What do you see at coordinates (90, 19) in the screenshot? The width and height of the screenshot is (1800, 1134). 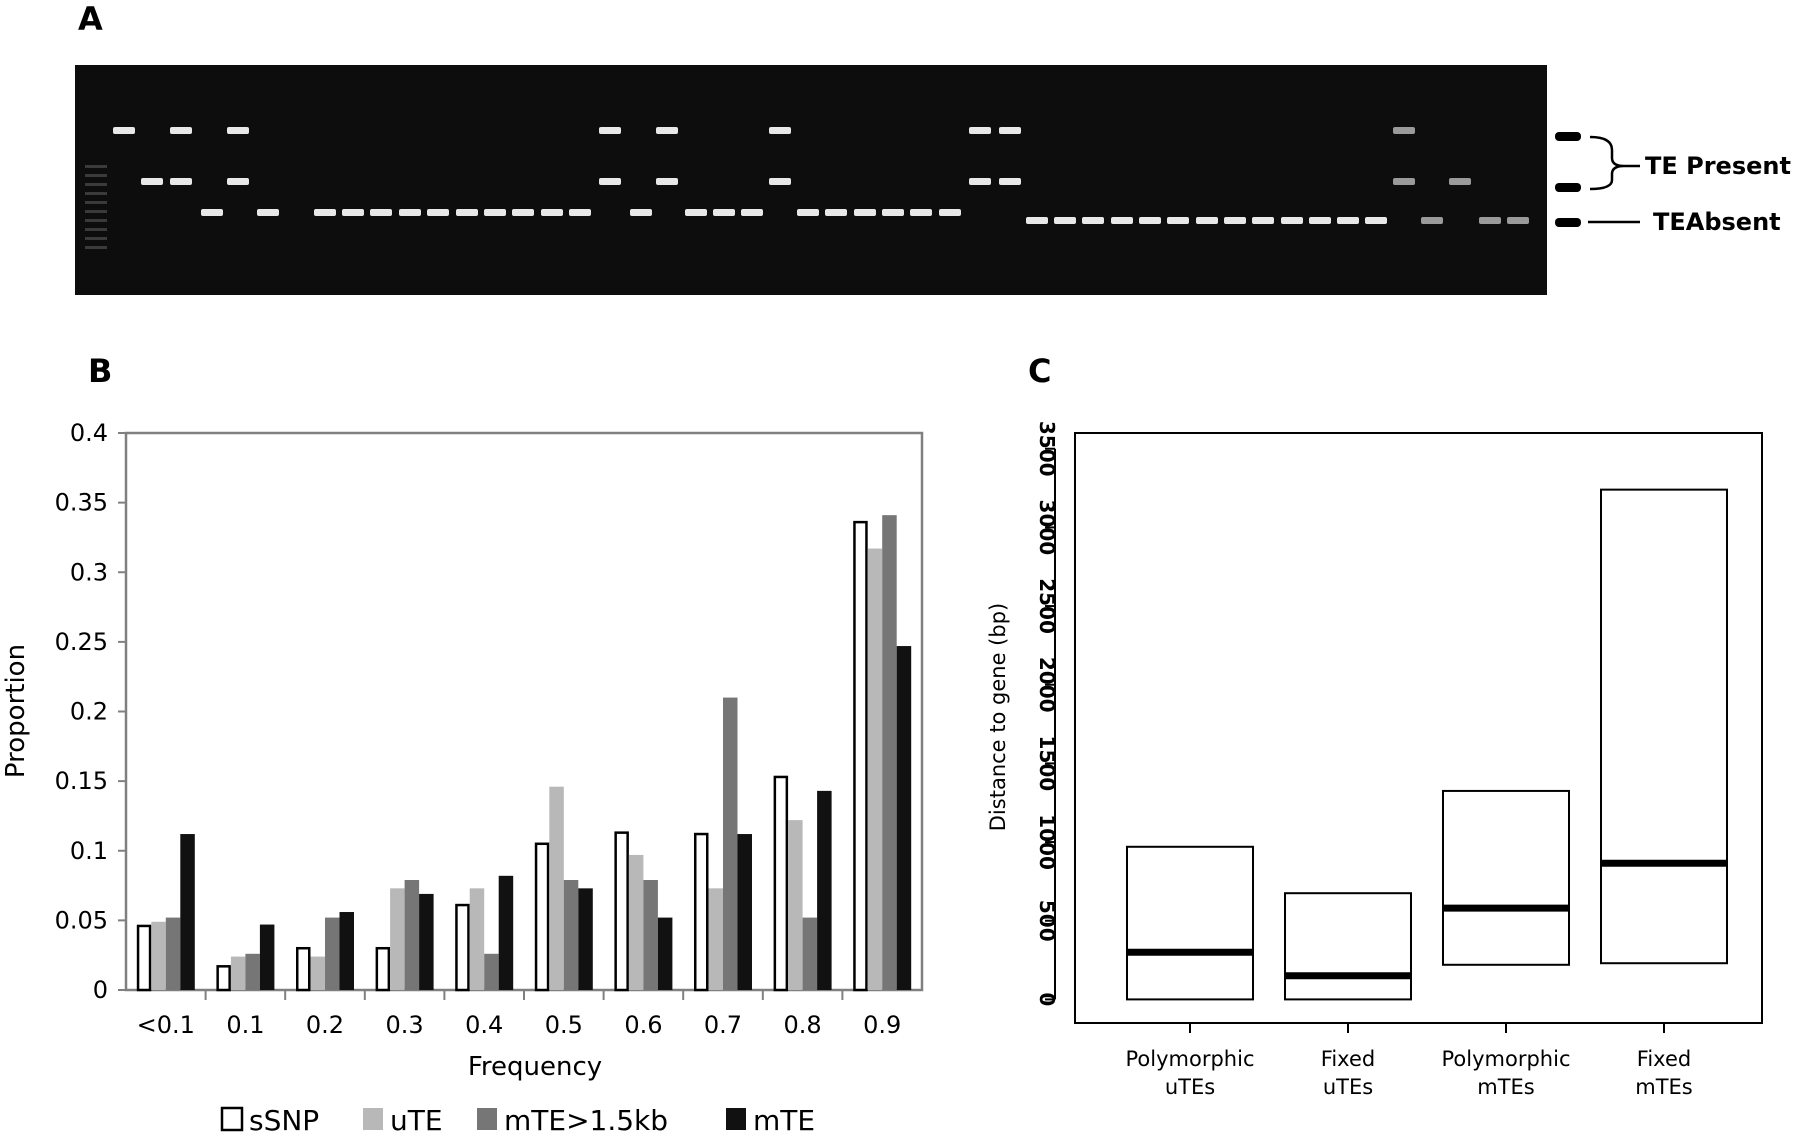 I see `panel-label-a: A` at bounding box center [90, 19].